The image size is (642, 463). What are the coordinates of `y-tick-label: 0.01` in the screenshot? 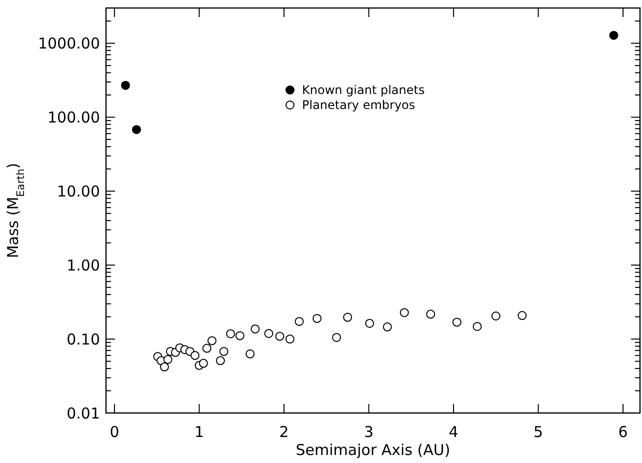 It's located at (83, 413).